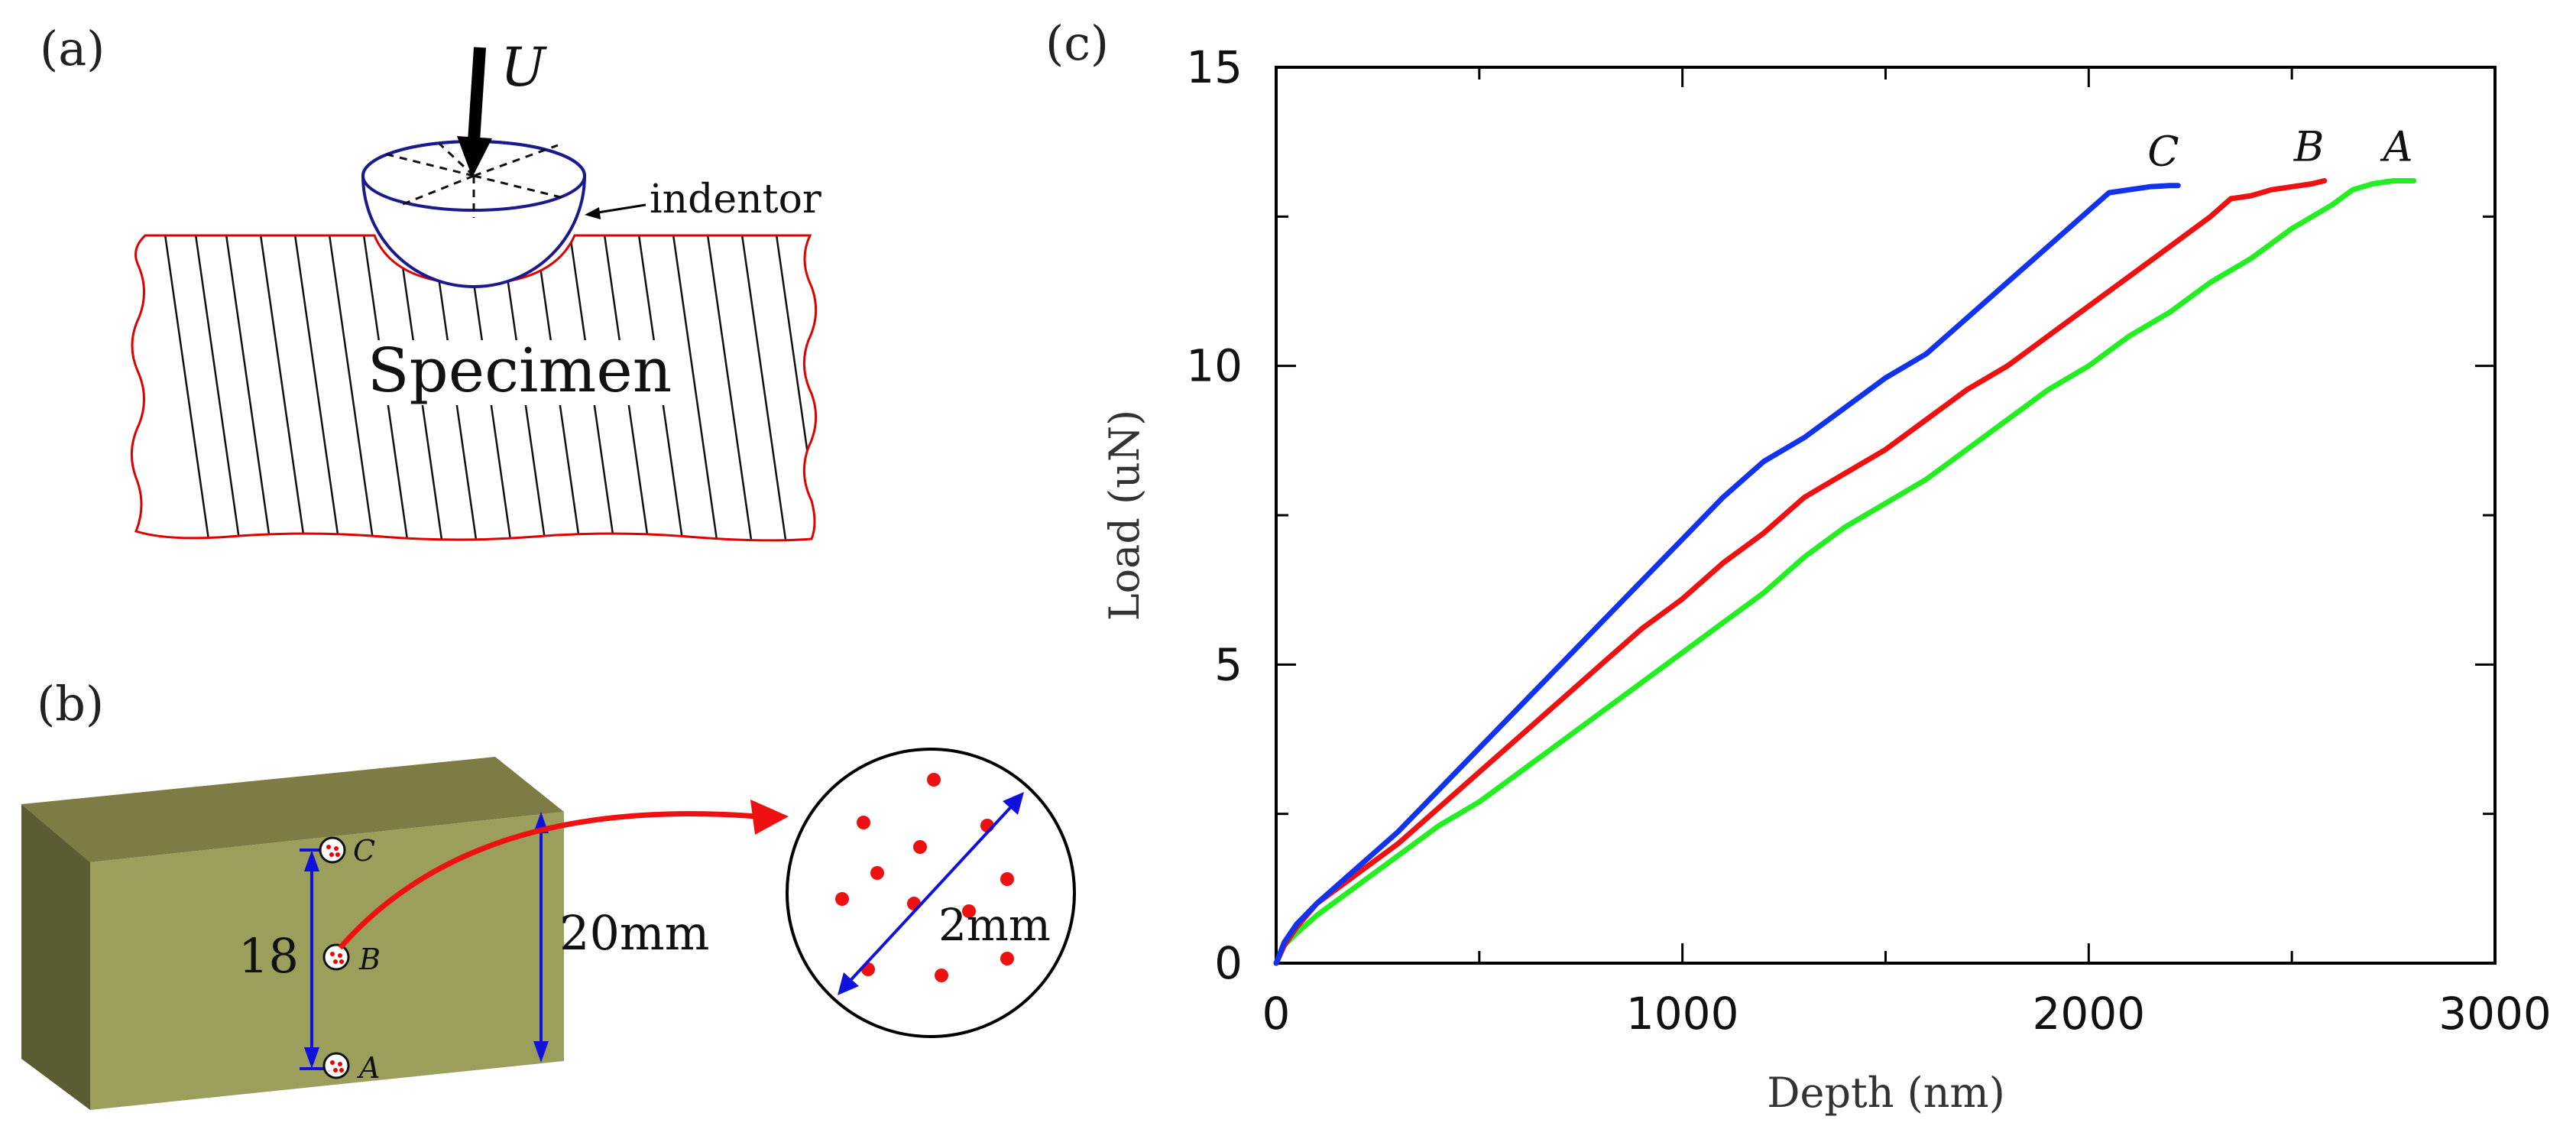  I want to click on indentor-label: indentor, so click(736, 199).